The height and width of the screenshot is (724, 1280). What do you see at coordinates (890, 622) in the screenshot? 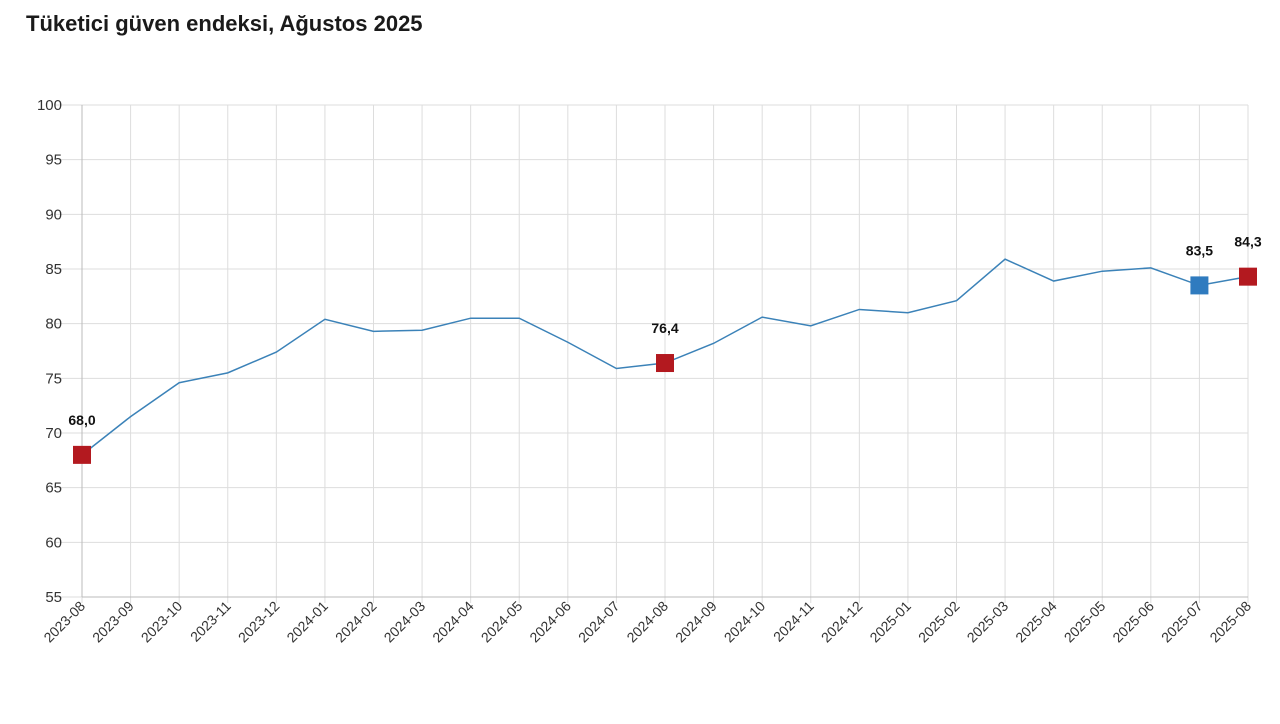
I see `x-tick-label: 2025-01` at bounding box center [890, 622].